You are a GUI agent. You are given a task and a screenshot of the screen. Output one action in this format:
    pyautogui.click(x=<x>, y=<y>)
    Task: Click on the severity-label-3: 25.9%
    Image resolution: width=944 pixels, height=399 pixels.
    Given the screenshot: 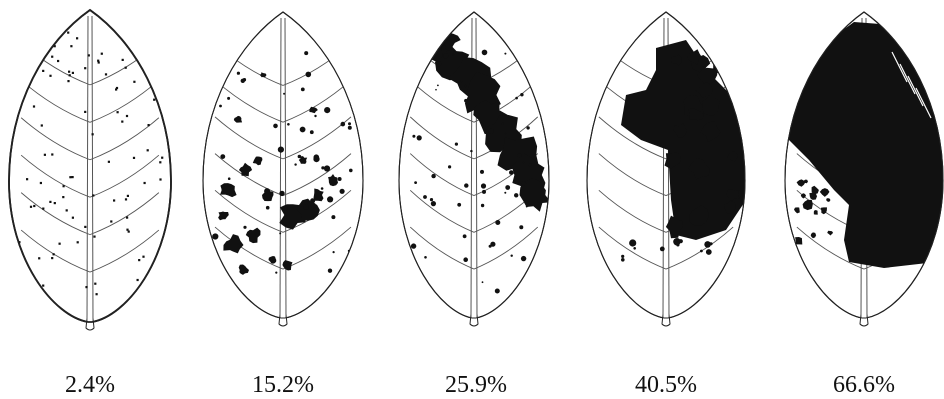 What is the action you would take?
    pyautogui.click(x=476, y=385)
    